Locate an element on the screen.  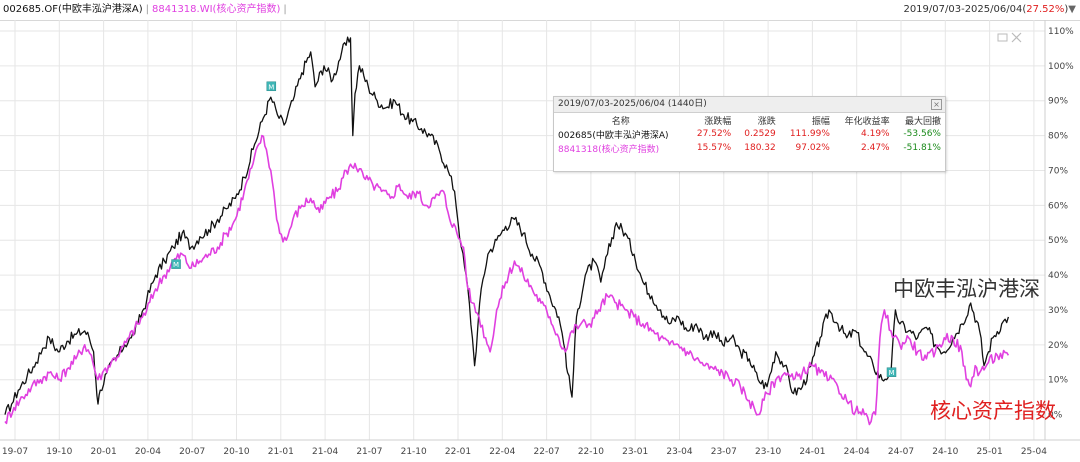
series-legend: 002685.OF(中欧丰泓沪港深A) | 8841318.WI(核心资产指数) | is located at coordinates (146, 10).